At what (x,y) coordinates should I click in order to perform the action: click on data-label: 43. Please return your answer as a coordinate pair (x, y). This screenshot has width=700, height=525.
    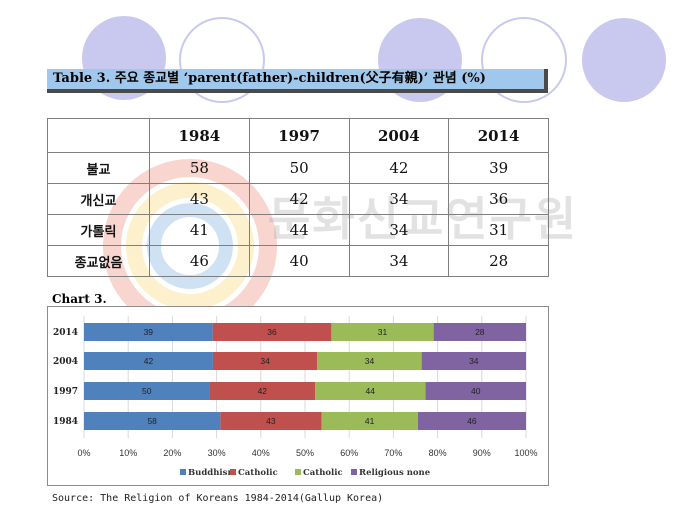
    Looking at the image, I should click on (271, 421).